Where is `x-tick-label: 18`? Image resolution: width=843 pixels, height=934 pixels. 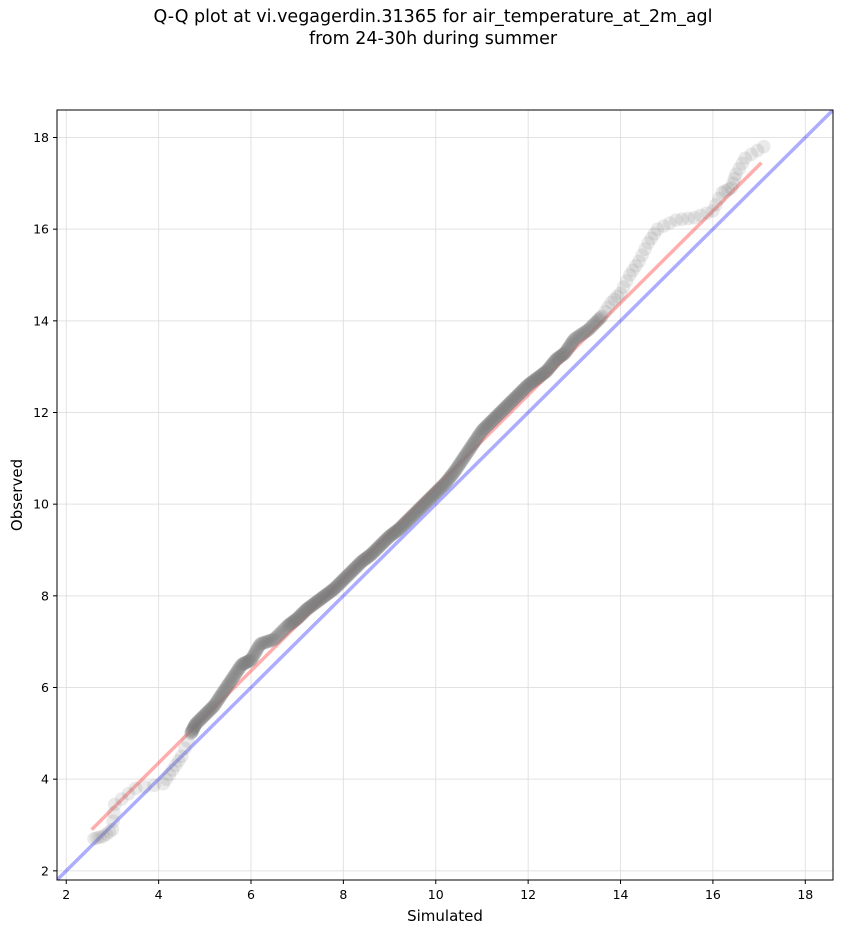
x-tick-label: 18 is located at coordinates (805, 894).